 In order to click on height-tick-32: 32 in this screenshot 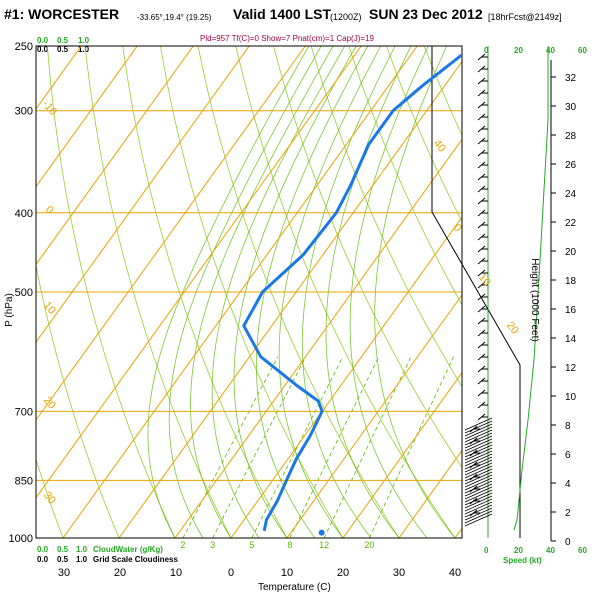, I will do `click(571, 78)`.